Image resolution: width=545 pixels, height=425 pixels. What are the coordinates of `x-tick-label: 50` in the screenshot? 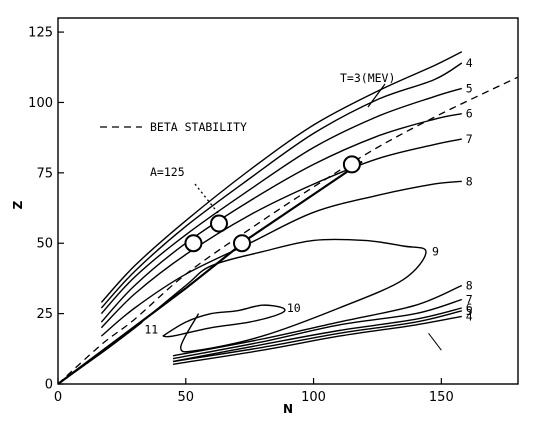 It's located at (186, 397).